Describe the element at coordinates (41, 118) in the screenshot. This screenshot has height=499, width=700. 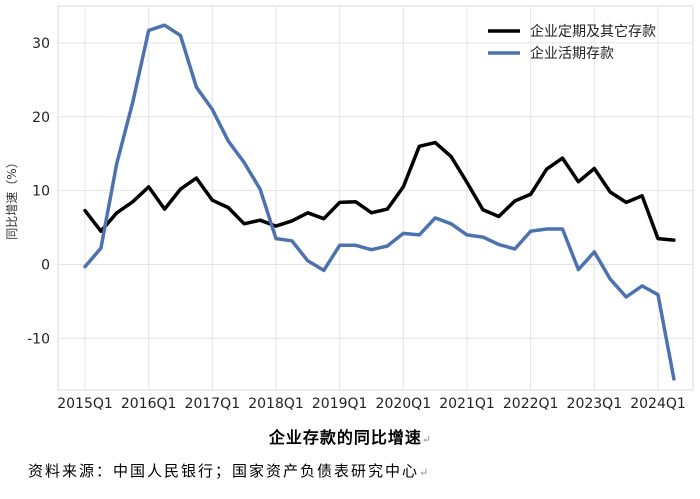
I see `y-tick-label: 20` at that location.